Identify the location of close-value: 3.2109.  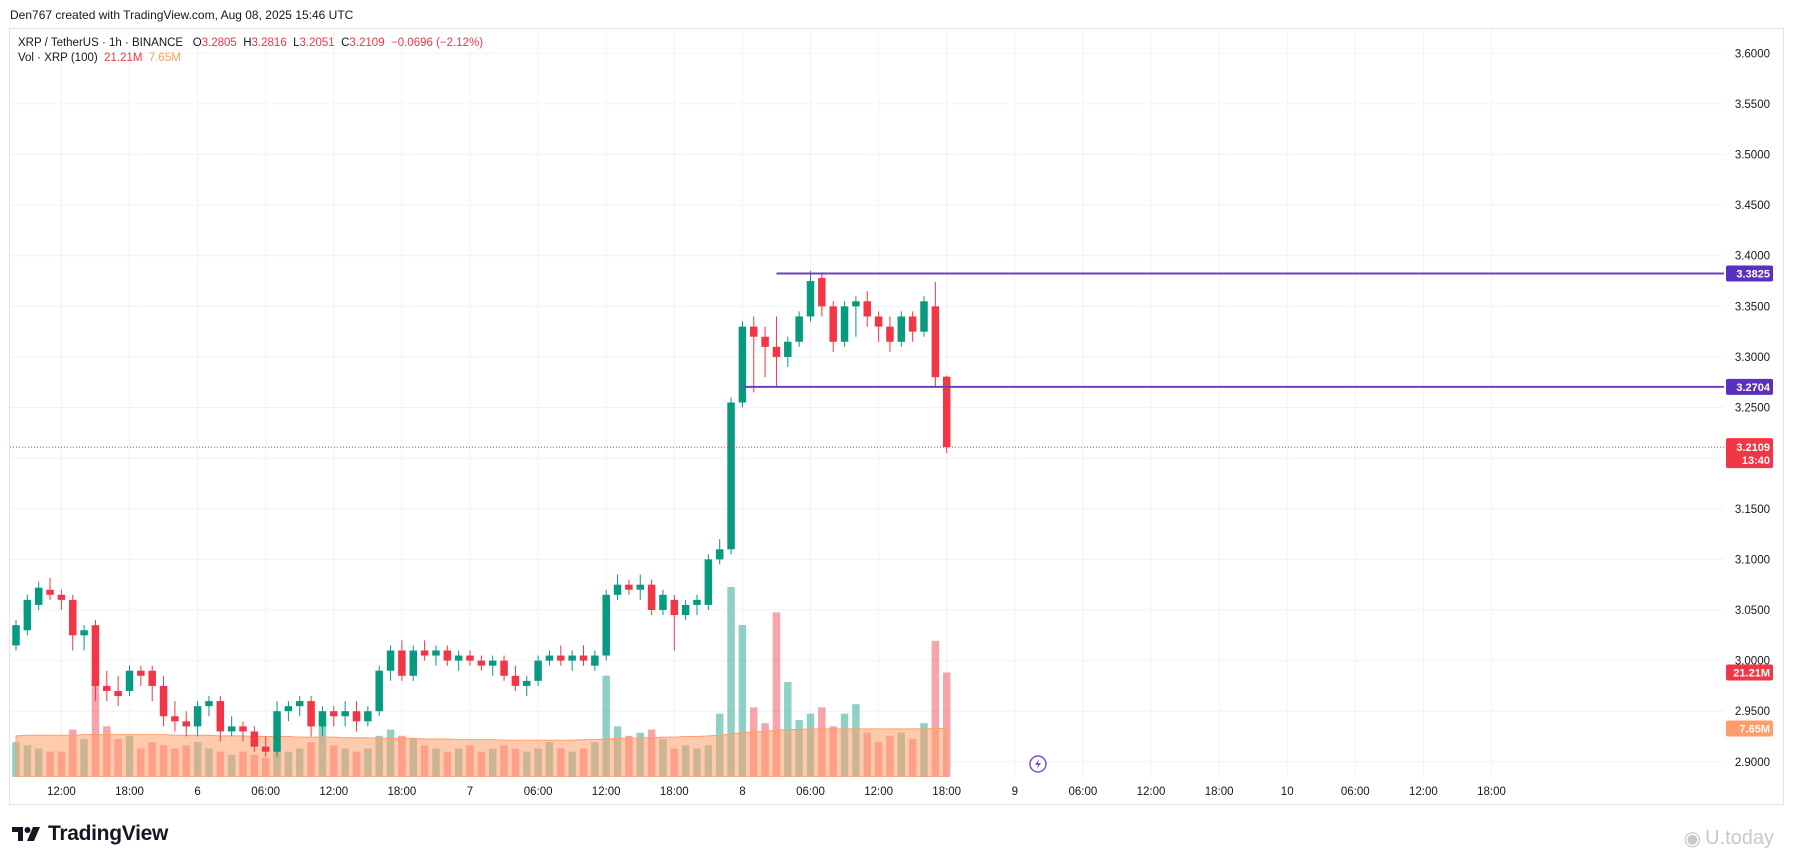
(367, 43).